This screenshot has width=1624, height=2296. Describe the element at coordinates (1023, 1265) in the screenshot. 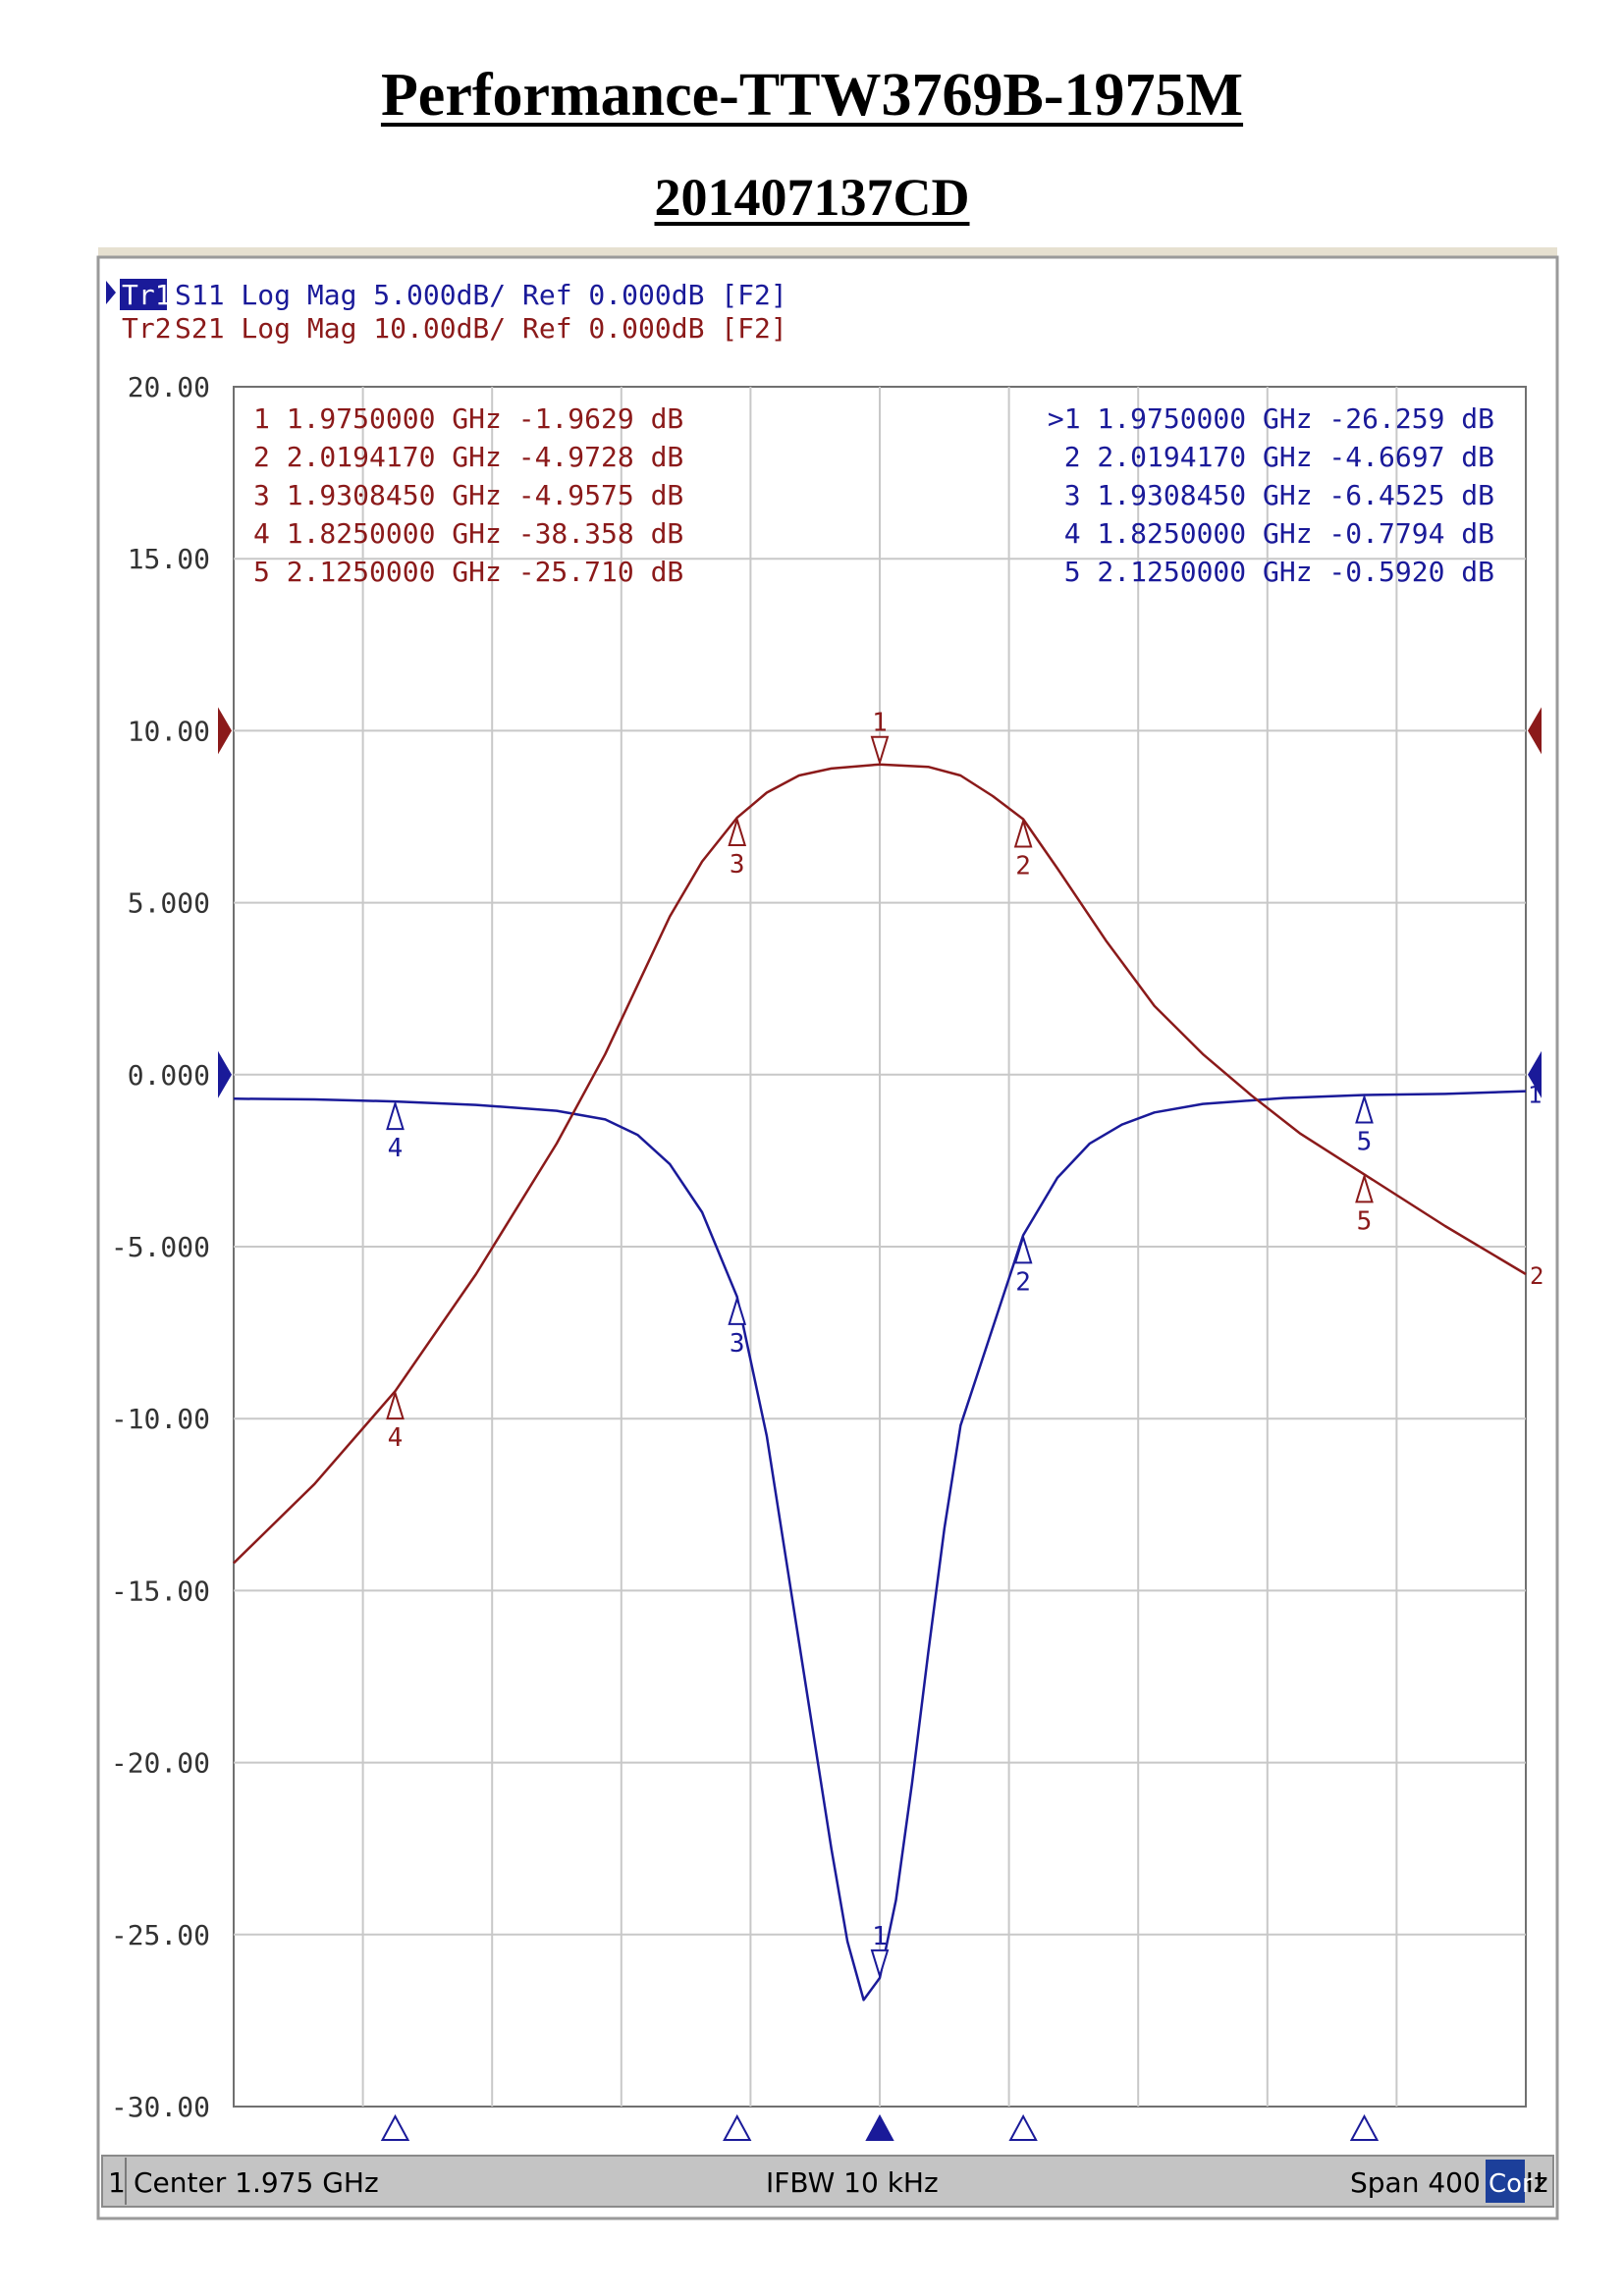

I see `marker-s11-2: 2` at that location.